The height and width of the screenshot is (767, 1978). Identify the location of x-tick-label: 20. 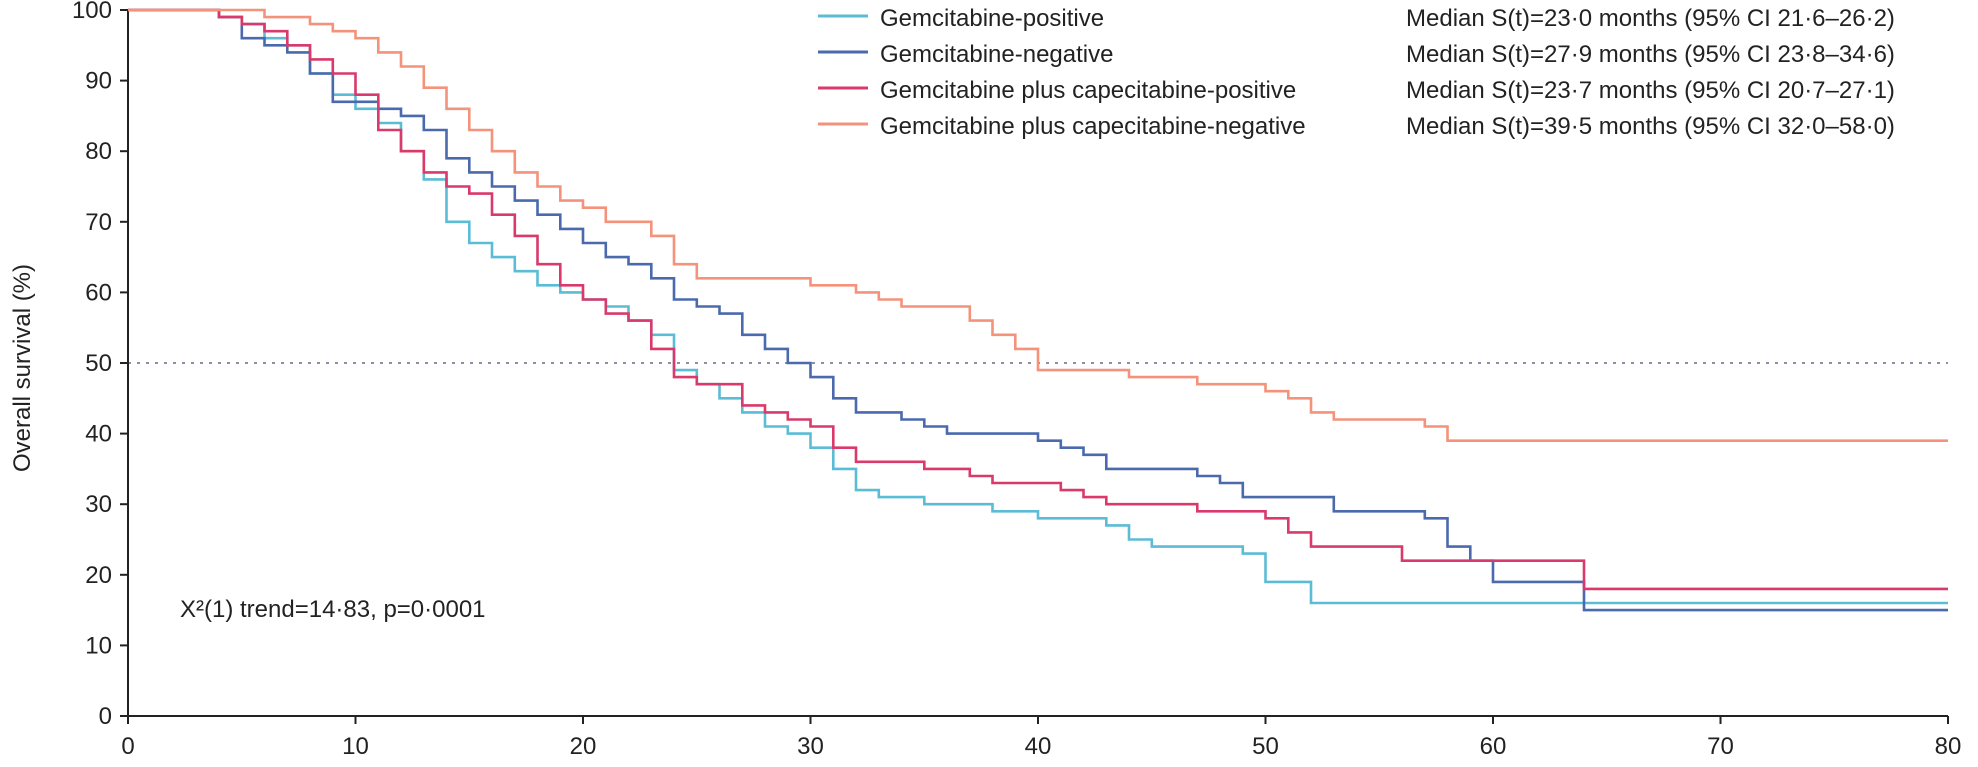
(583, 746).